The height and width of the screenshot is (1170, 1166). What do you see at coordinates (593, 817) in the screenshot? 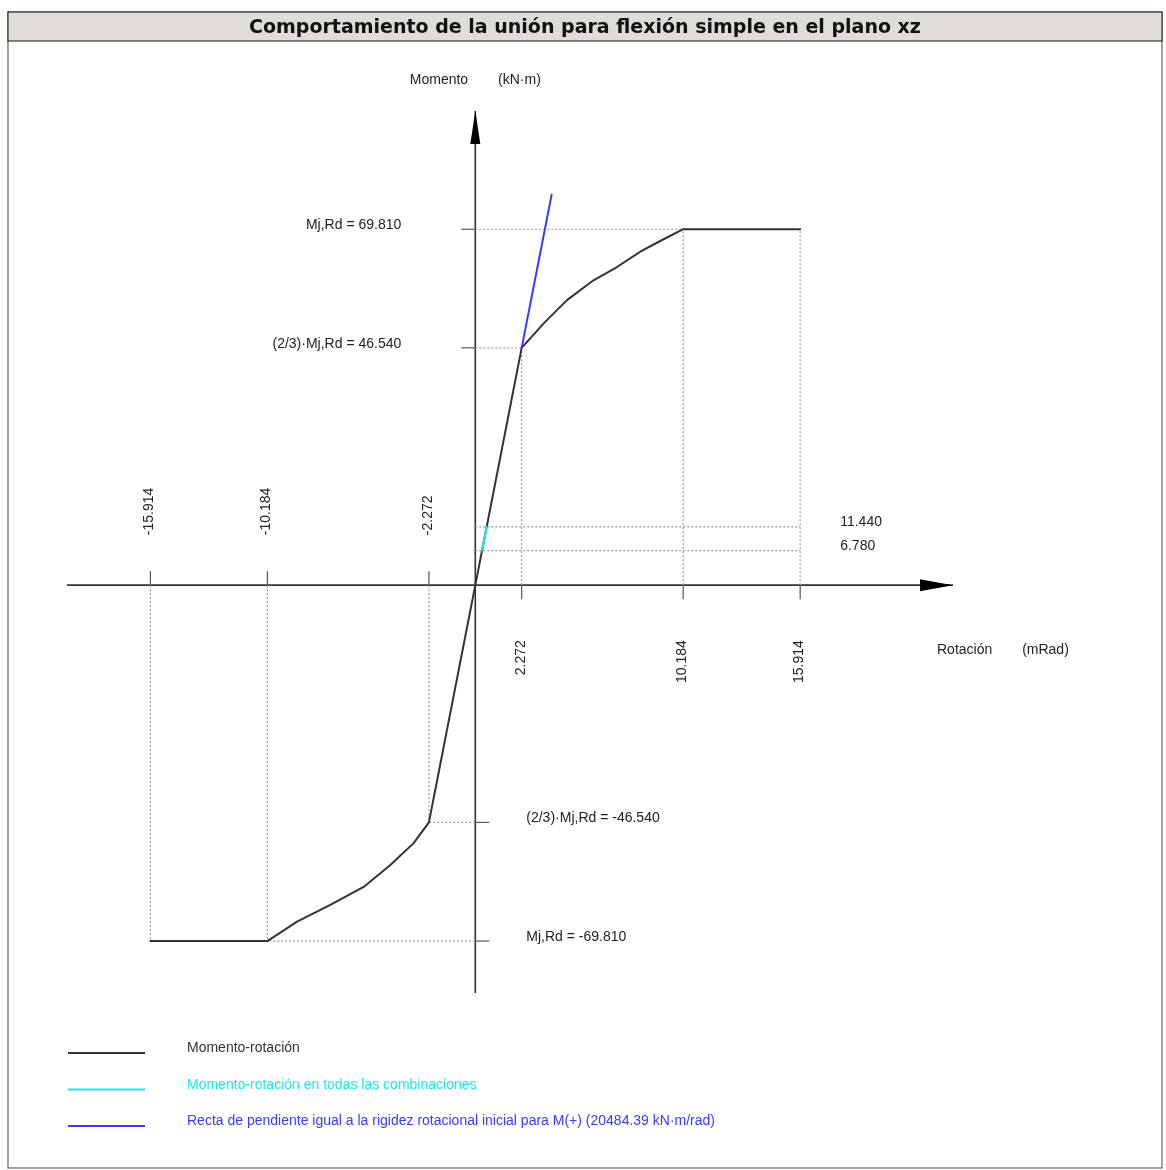
I see `annotation: (2/3)·Mj,Rd = -46.540` at bounding box center [593, 817].